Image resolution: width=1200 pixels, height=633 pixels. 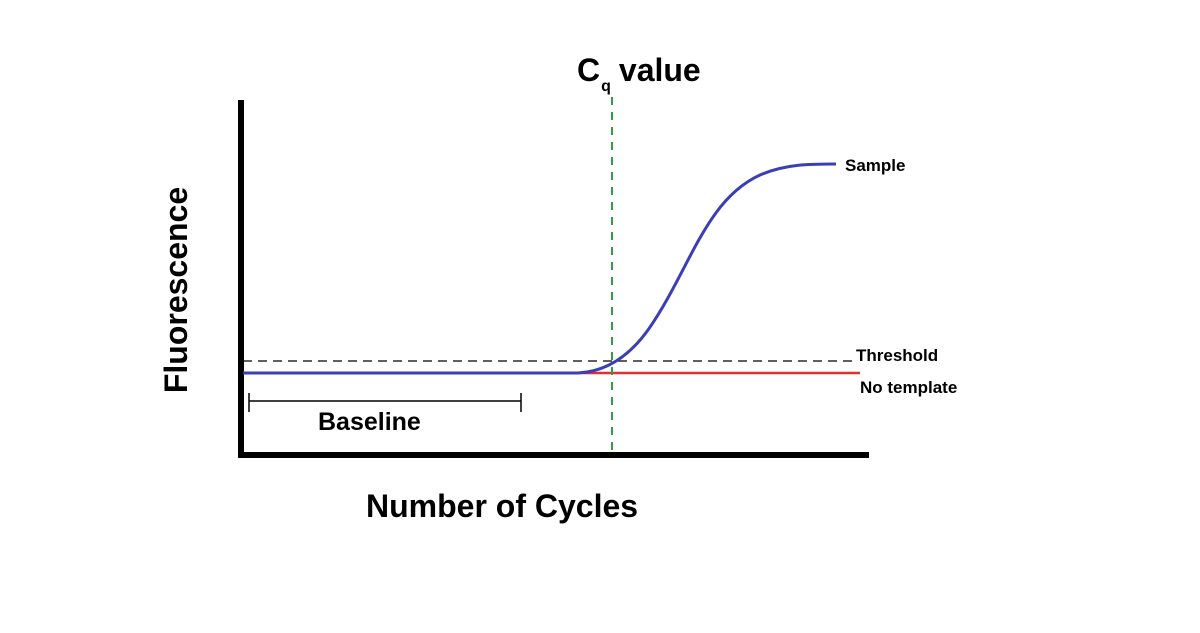 I want to click on threshold-label: Threshold, so click(x=897, y=355).